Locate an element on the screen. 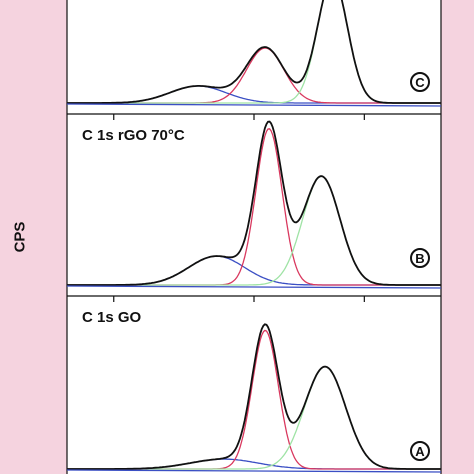 This screenshot has width=474, height=474. y-axis-label: CPS is located at coordinates (20, 237).